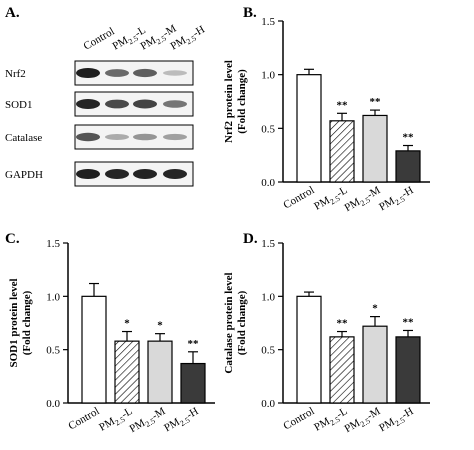  Describe the element at coordinates (14, 322) in the screenshot. I see `y-axis-label: SOD1 protein level` at that location.